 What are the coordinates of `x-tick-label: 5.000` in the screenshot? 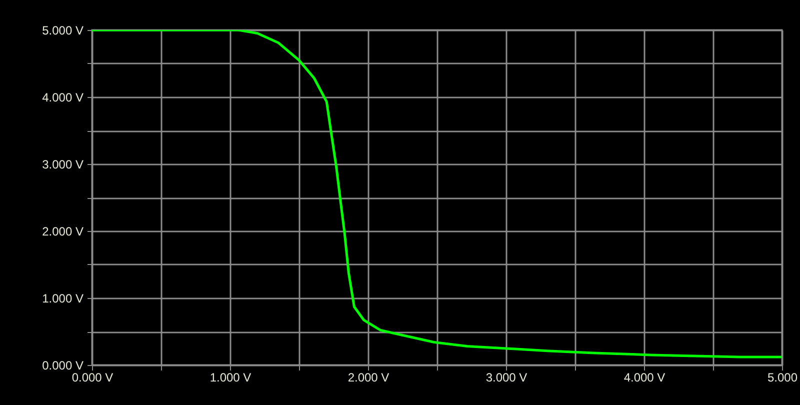 It's located at (782, 377).